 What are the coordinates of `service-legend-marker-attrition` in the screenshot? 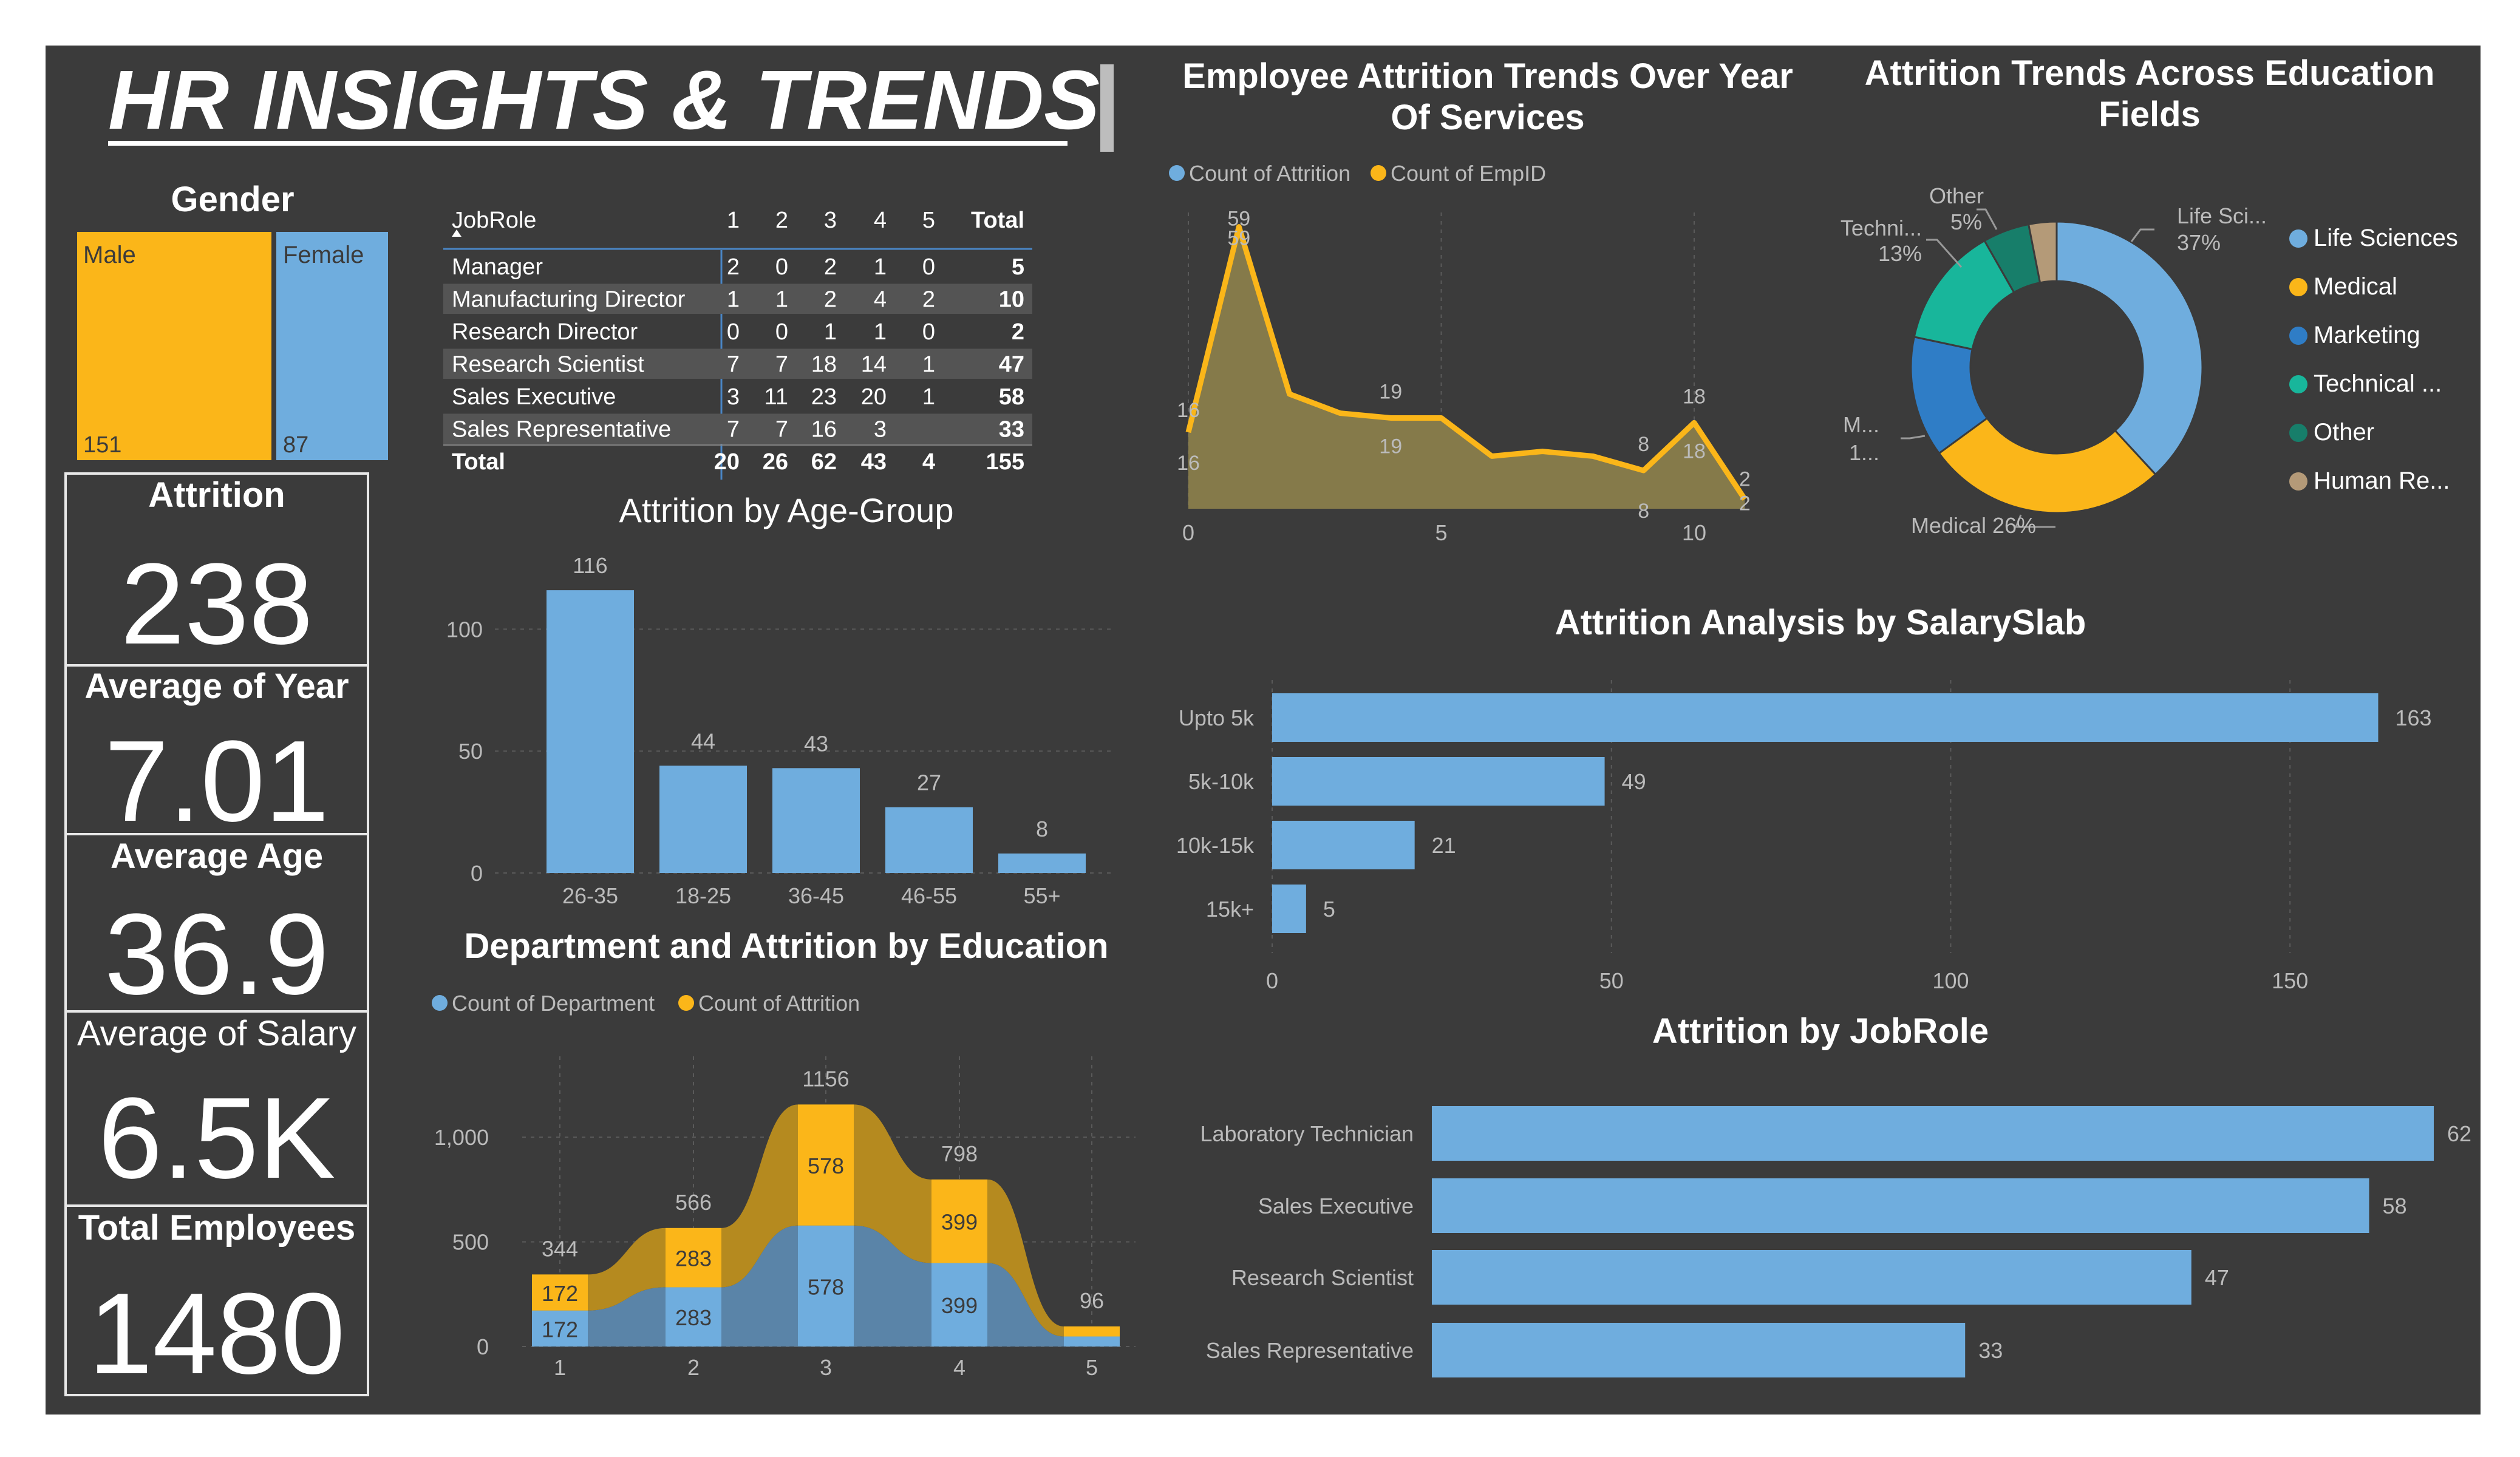 It's located at (1177, 173).